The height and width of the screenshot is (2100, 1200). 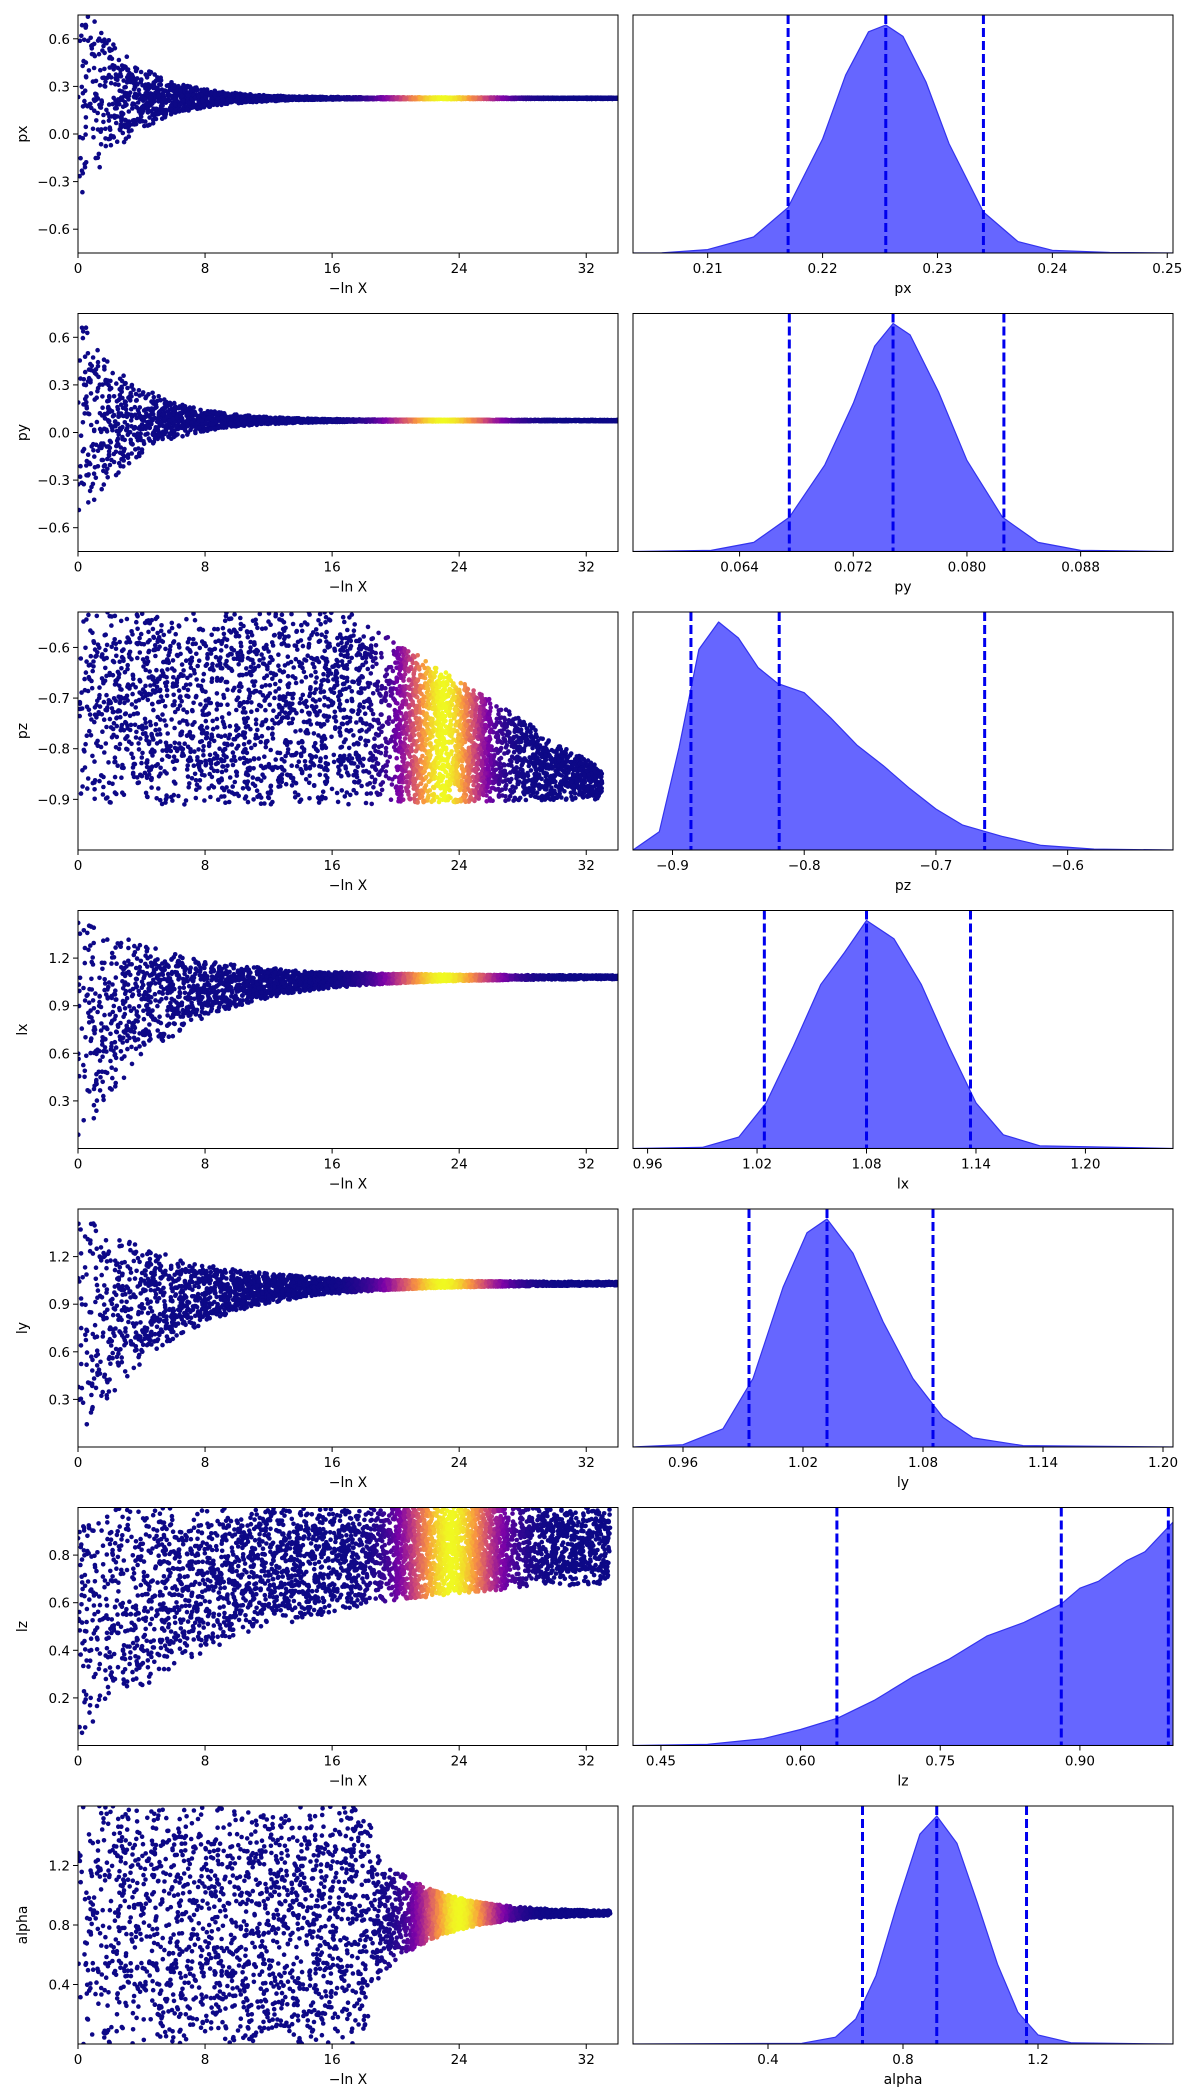 What do you see at coordinates (53, 230) in the screenshot?
I see `trace-y-tick-label: −0.6` at bounding box center [53, 230].